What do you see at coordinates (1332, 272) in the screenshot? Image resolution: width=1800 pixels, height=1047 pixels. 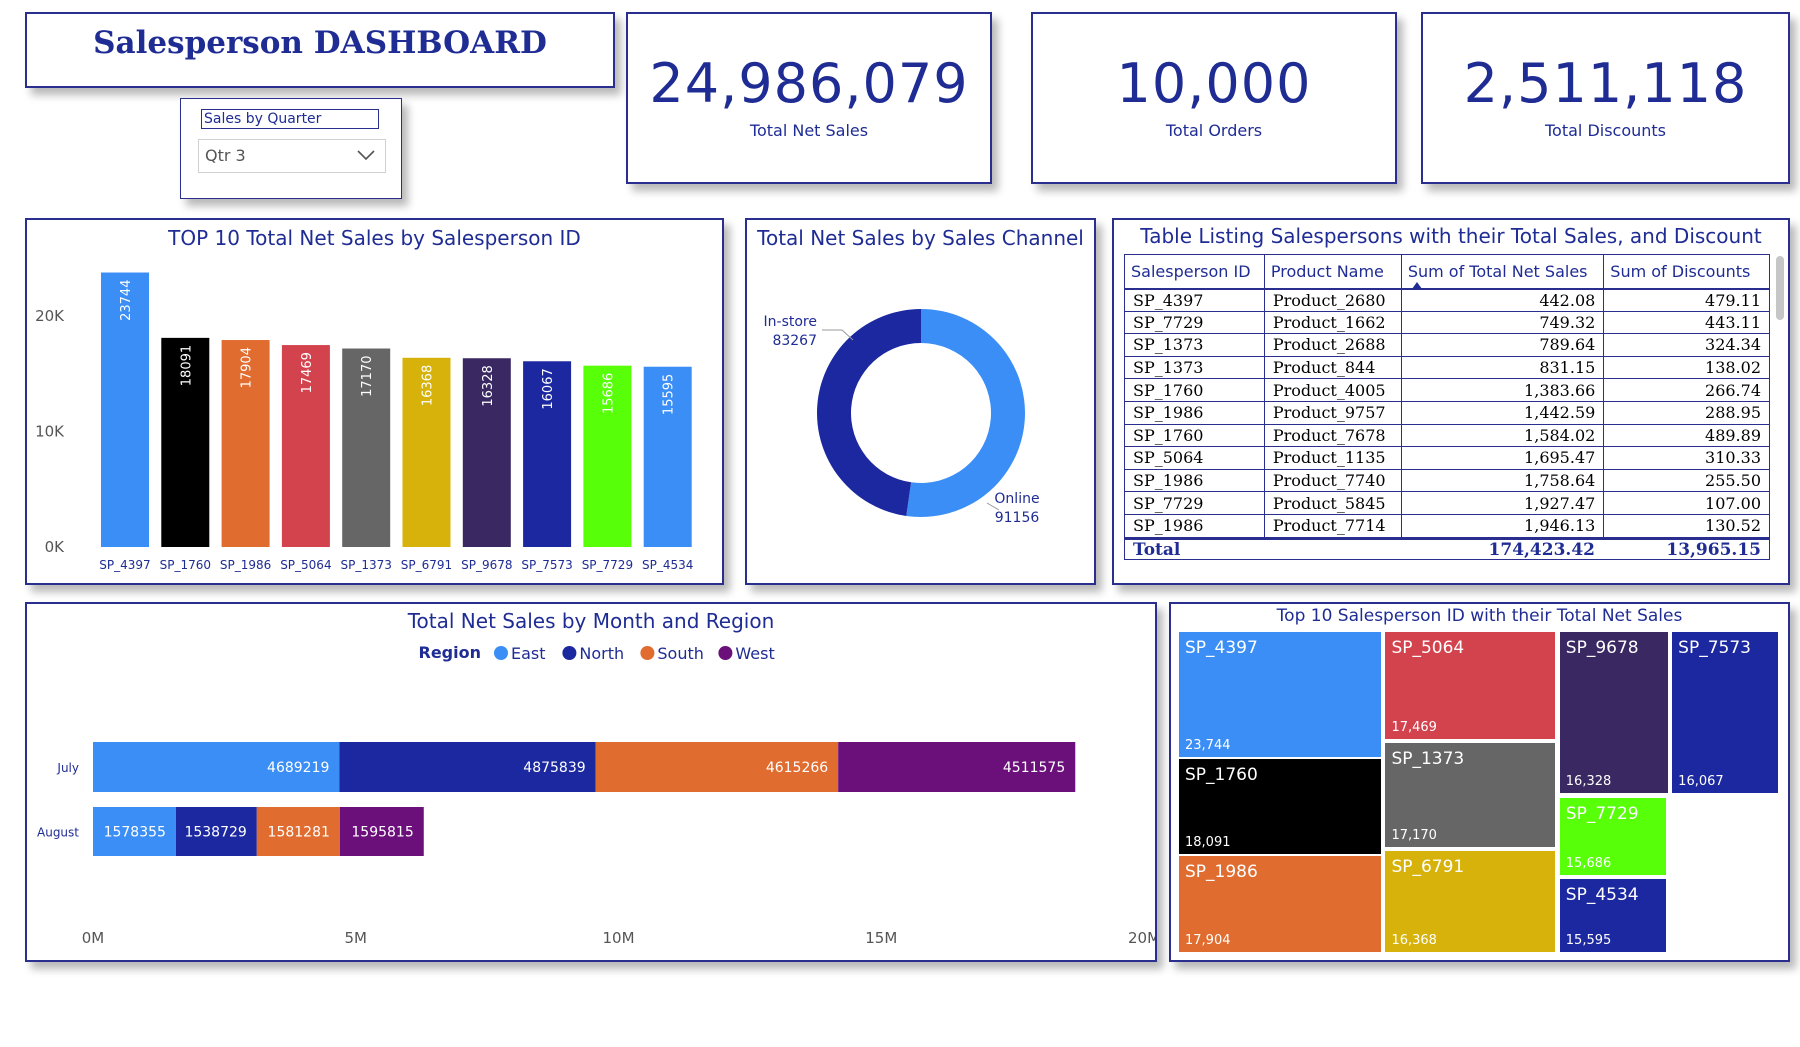 I see `column-header-product-name: Product Name` at bounding box center [1332, 272].